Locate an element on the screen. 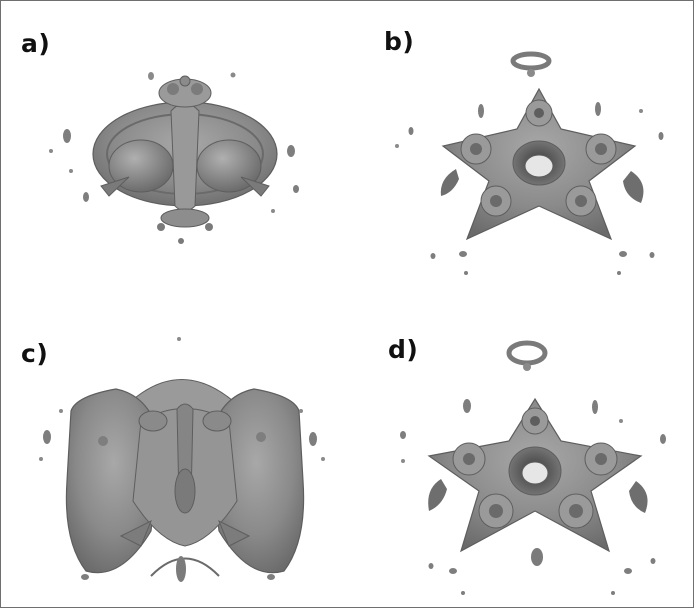 This screenshot has height=608, width=694. panel-c-label: c) is located at coordinates (35, 353).